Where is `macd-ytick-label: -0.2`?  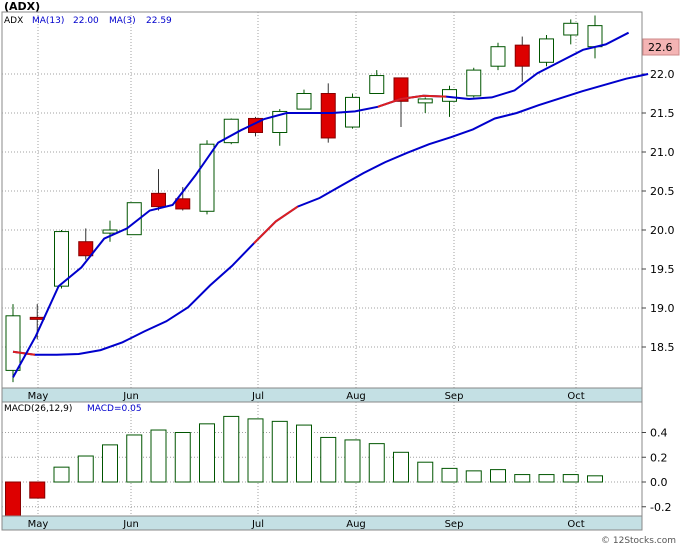
macd-ytick-label: -0.2 is located at coordinates (660, 507).